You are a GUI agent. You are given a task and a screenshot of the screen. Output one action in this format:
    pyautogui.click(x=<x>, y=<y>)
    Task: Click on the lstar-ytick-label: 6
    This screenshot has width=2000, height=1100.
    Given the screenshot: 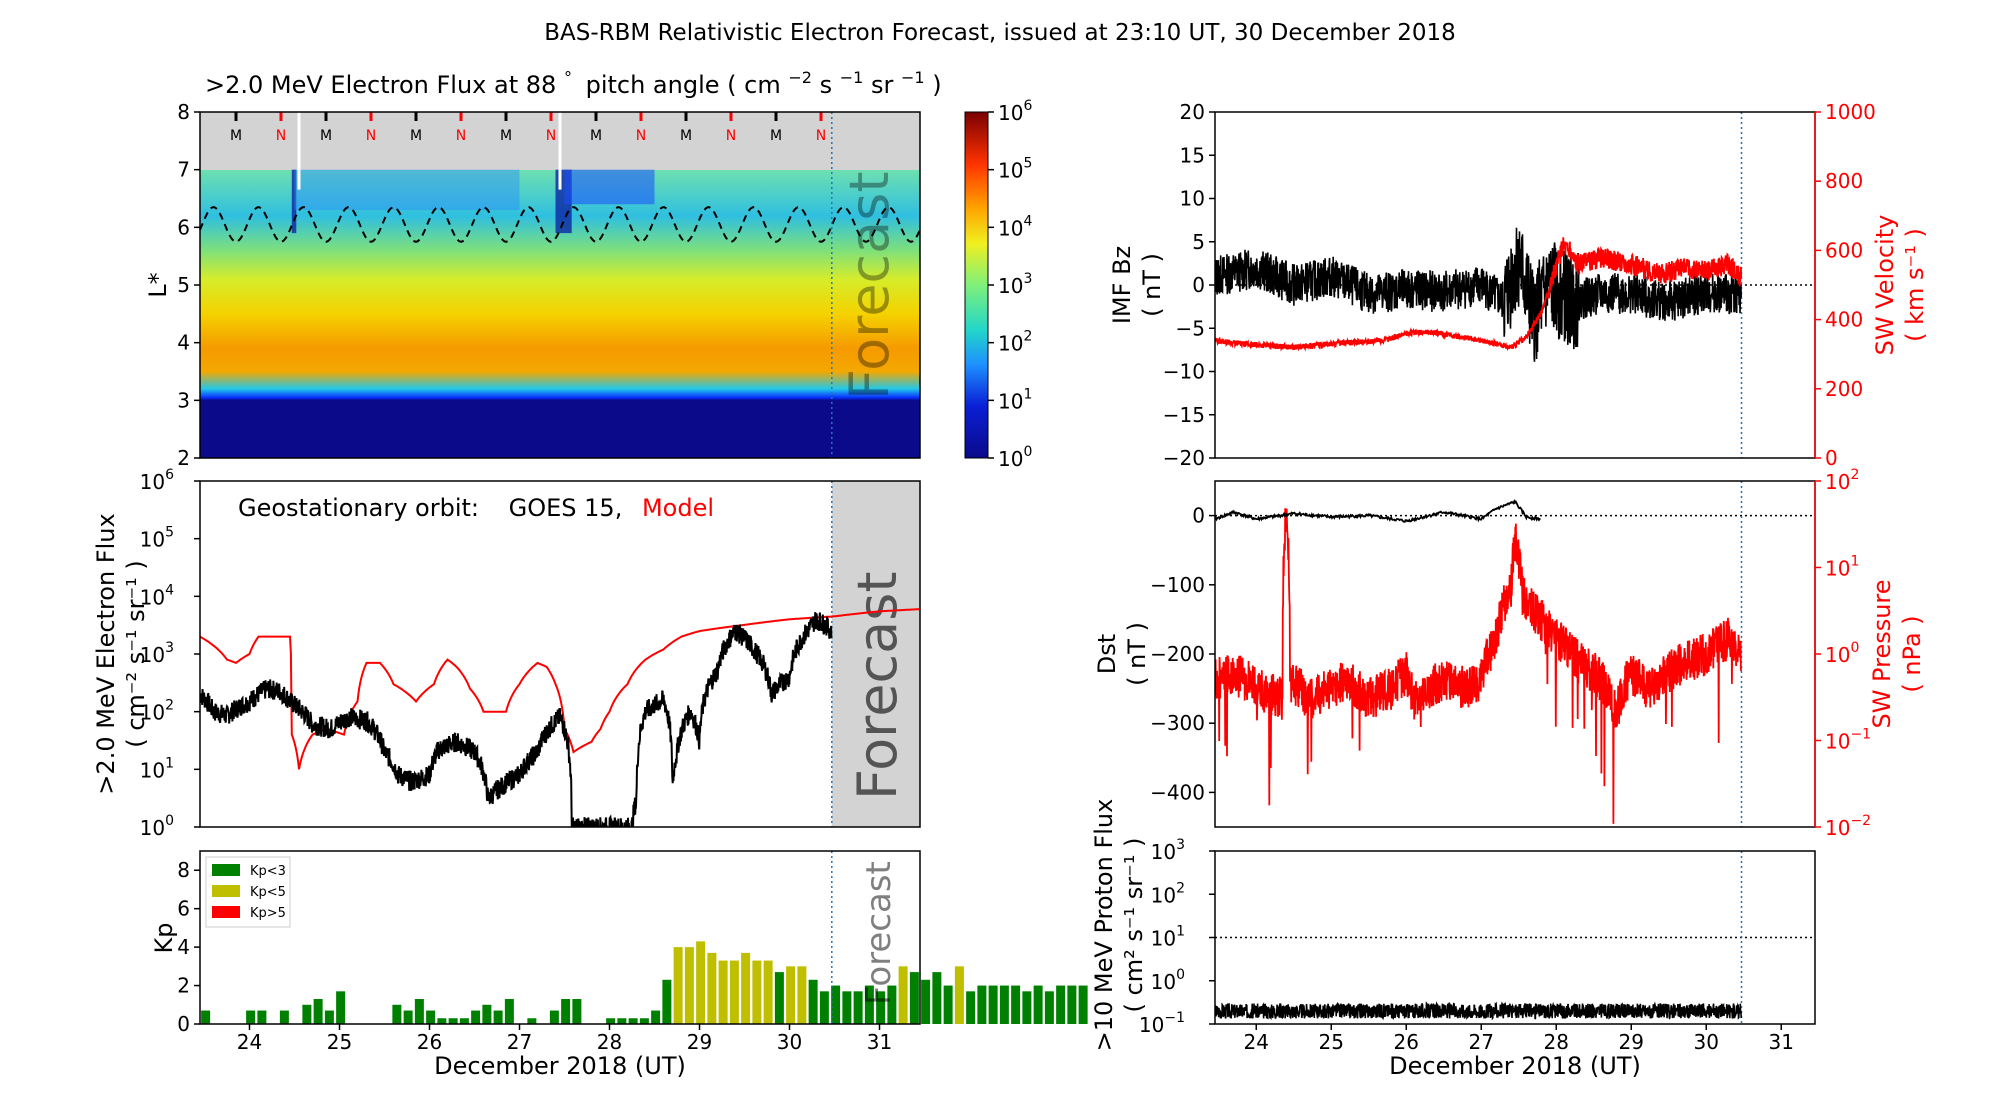 What is the action you would take?
    pyautogui.click(x=183, y=227)
    